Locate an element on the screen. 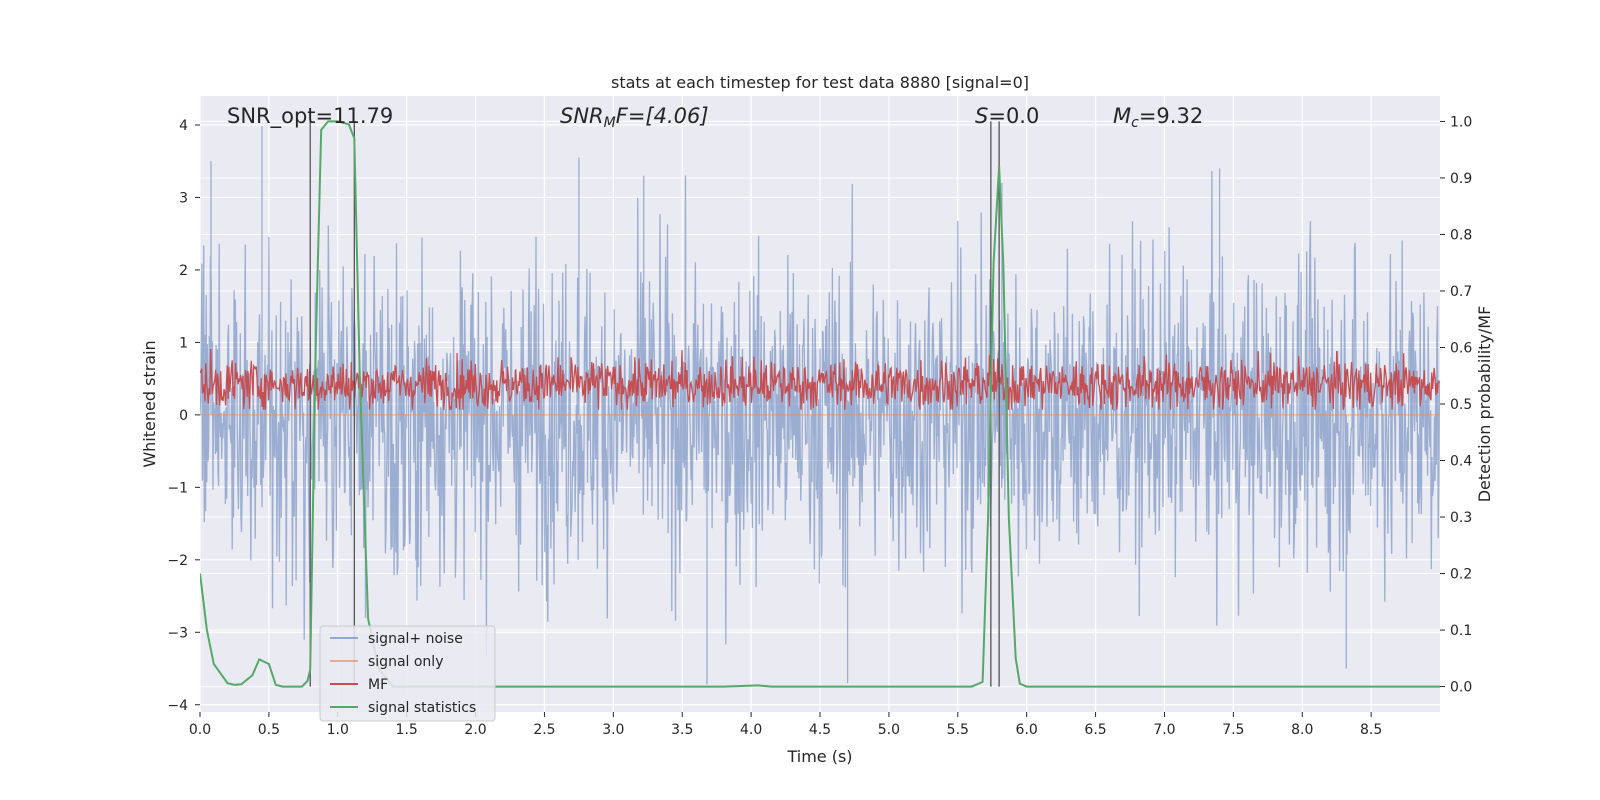 This screenshot has width=1600, height=800. x-tick-label: 8.0 is located at coordinates (1302, 730).